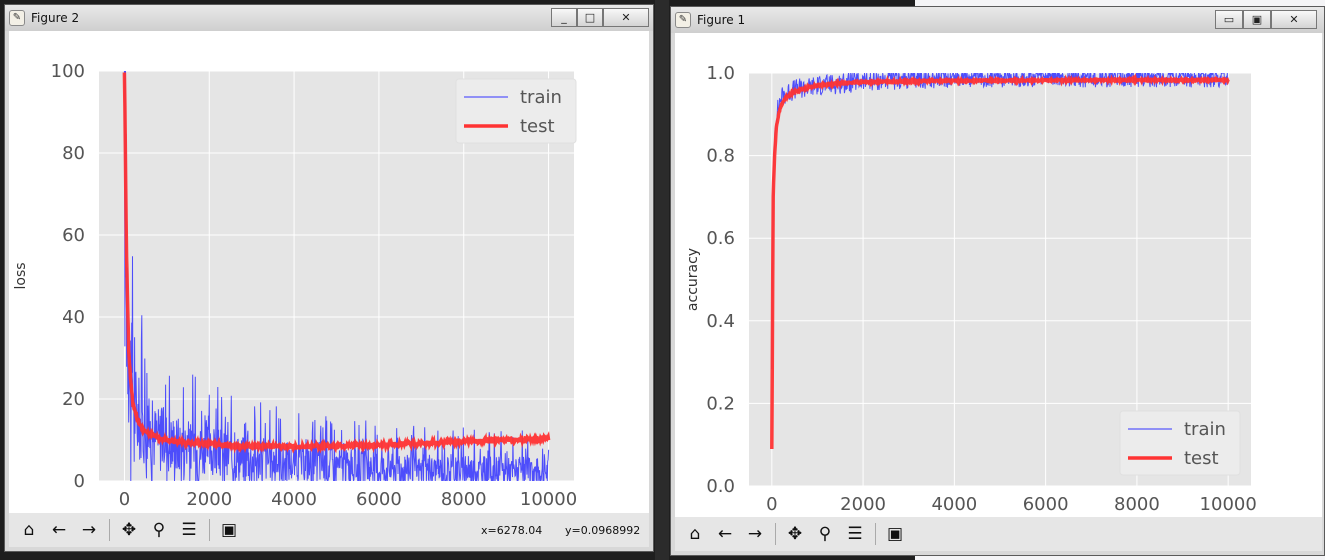  What do you see at coordinates (590, 17) in the screenshot?
I see `maximize-button: □` at bounding box center [590, 17].